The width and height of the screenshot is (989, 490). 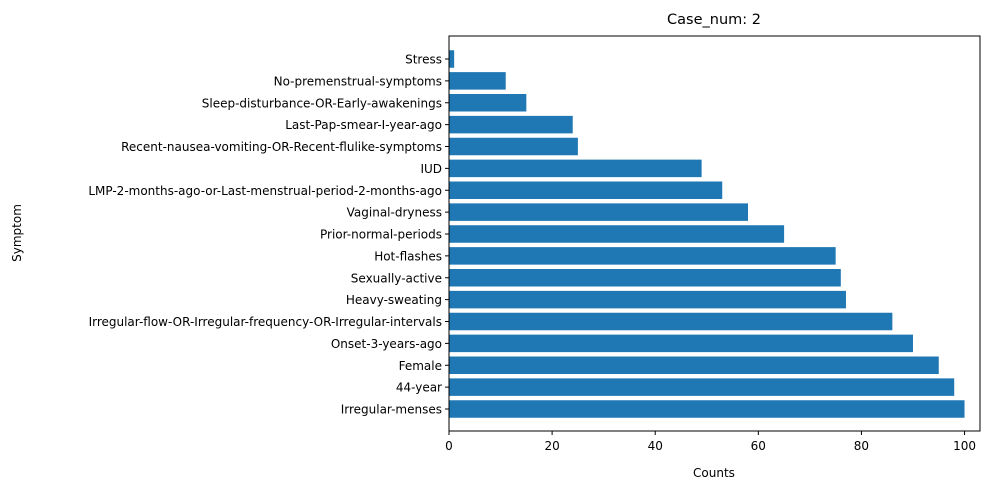 What do you see at coordinates (396, 278) in the screenshot?
I see `y-tick-label-6: Sexually-active` at bounding box center [396, 278].